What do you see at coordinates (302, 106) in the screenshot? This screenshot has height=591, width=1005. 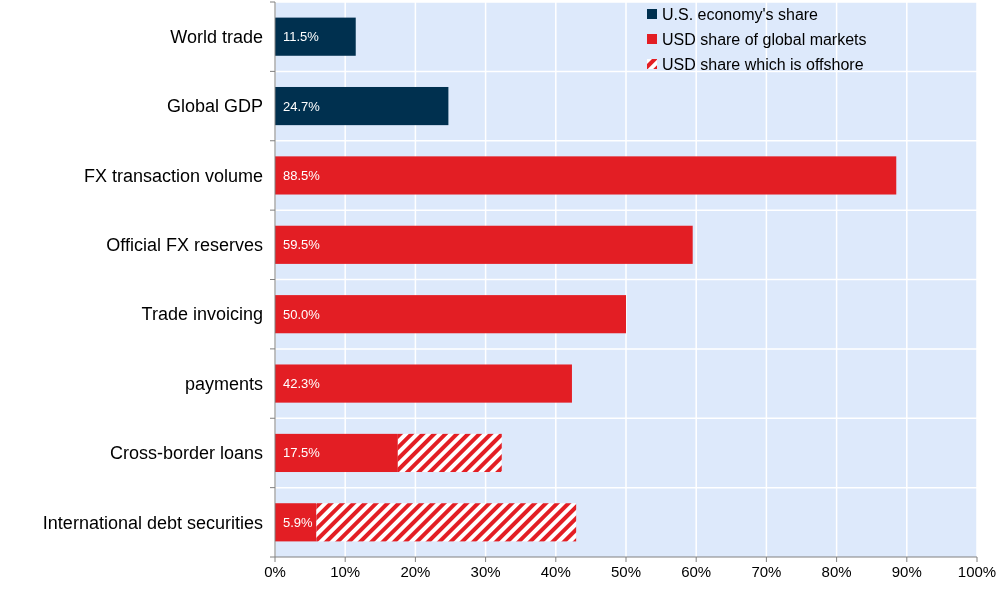 I see `data-label: 24.7%` at bounding box center [302, 106].